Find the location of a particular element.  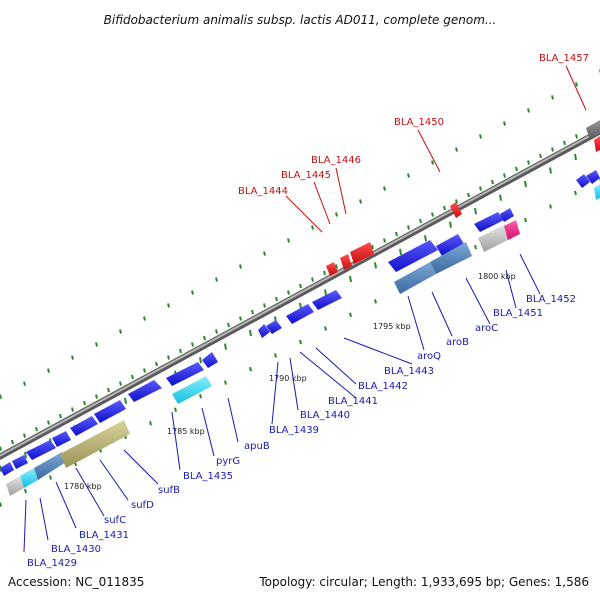

gene-label: BLA_1440 is located at coordinates (325, 415).